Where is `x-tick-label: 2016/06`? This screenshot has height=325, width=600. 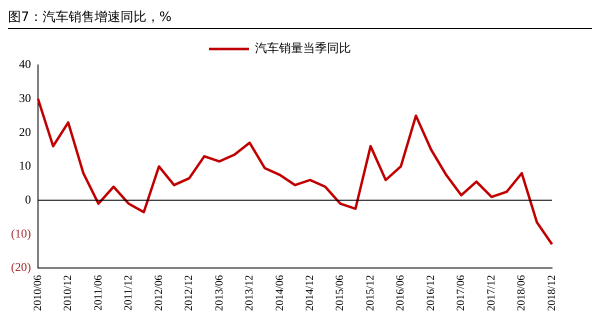 x-tick-label: 2016/06 is located at coordinates (400, 293).